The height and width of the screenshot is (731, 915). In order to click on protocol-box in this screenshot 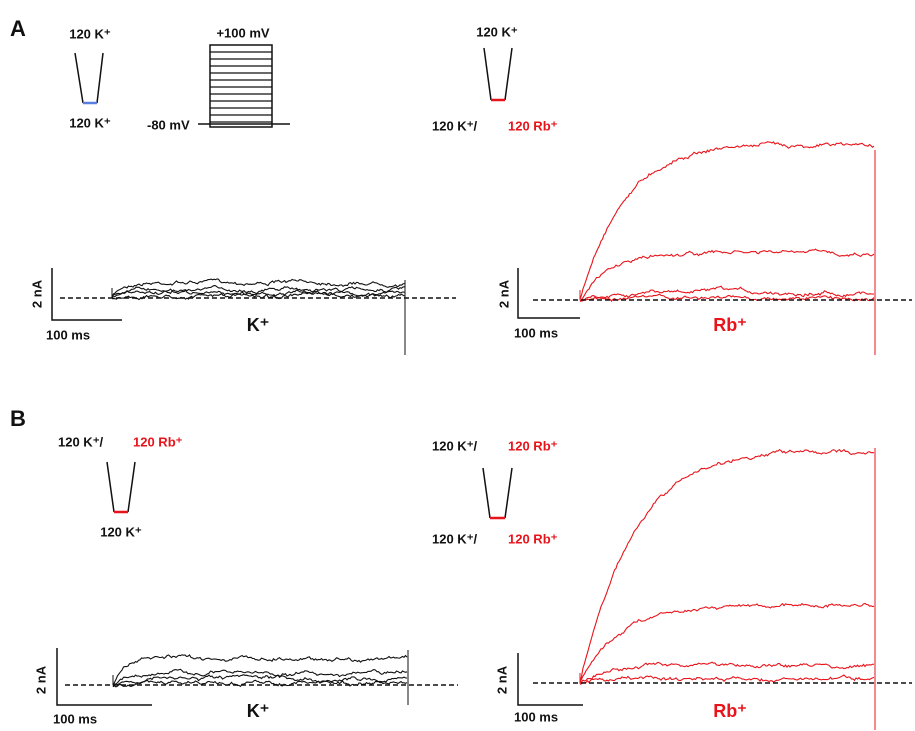, I will do `click(241, 86)`.